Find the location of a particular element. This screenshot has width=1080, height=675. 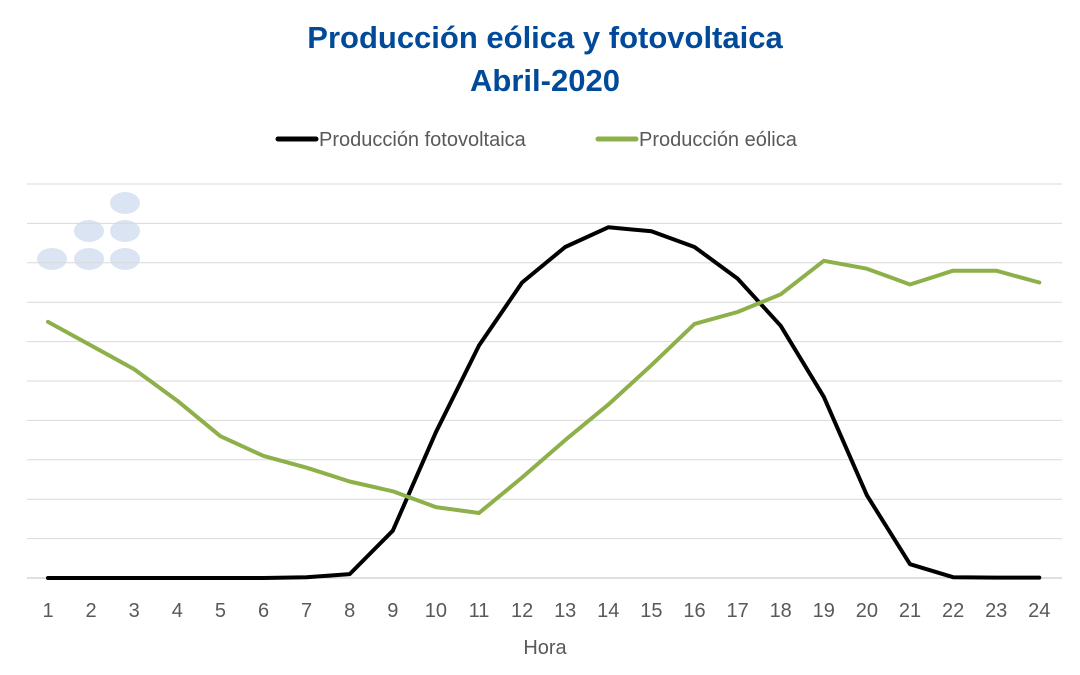

x-tick-label: 14 is located at coordinates (608, 611).